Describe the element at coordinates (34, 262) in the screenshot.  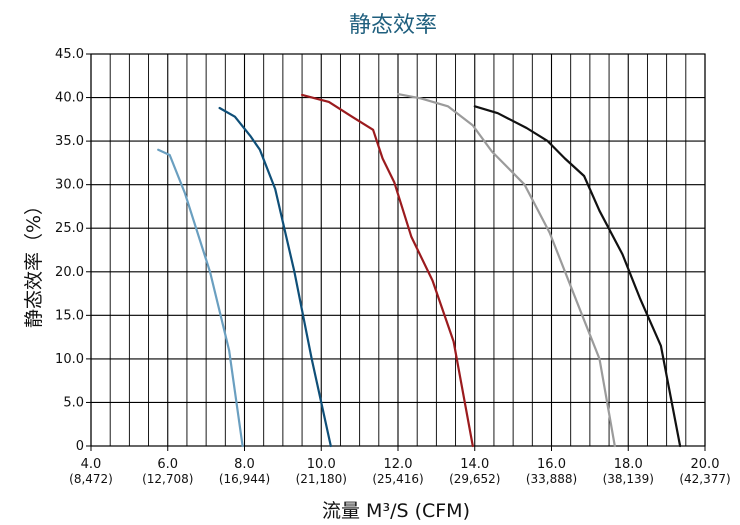
I see `y-axis-label: 静态效率（%）` at that location.